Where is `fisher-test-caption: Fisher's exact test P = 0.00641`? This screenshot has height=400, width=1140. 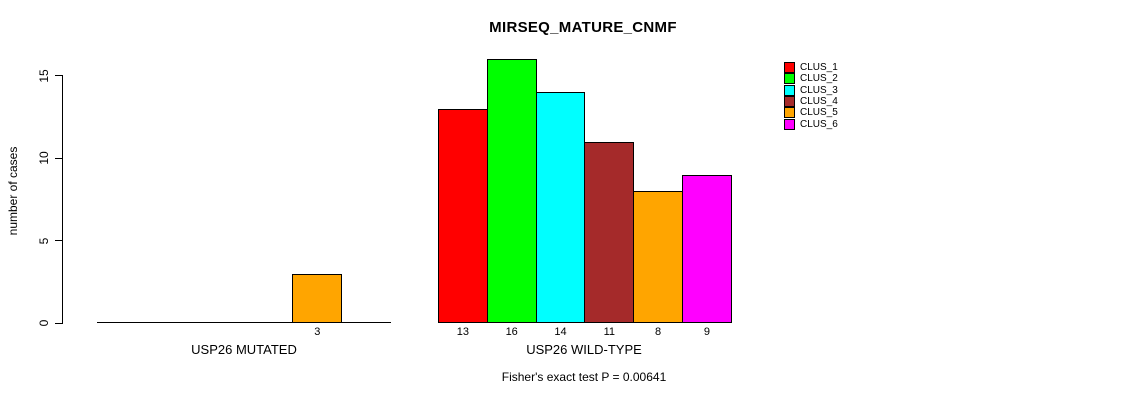 fisher-test-caption: Fisher's exact test P = 0.00641 is located at coordinates (584, 377).